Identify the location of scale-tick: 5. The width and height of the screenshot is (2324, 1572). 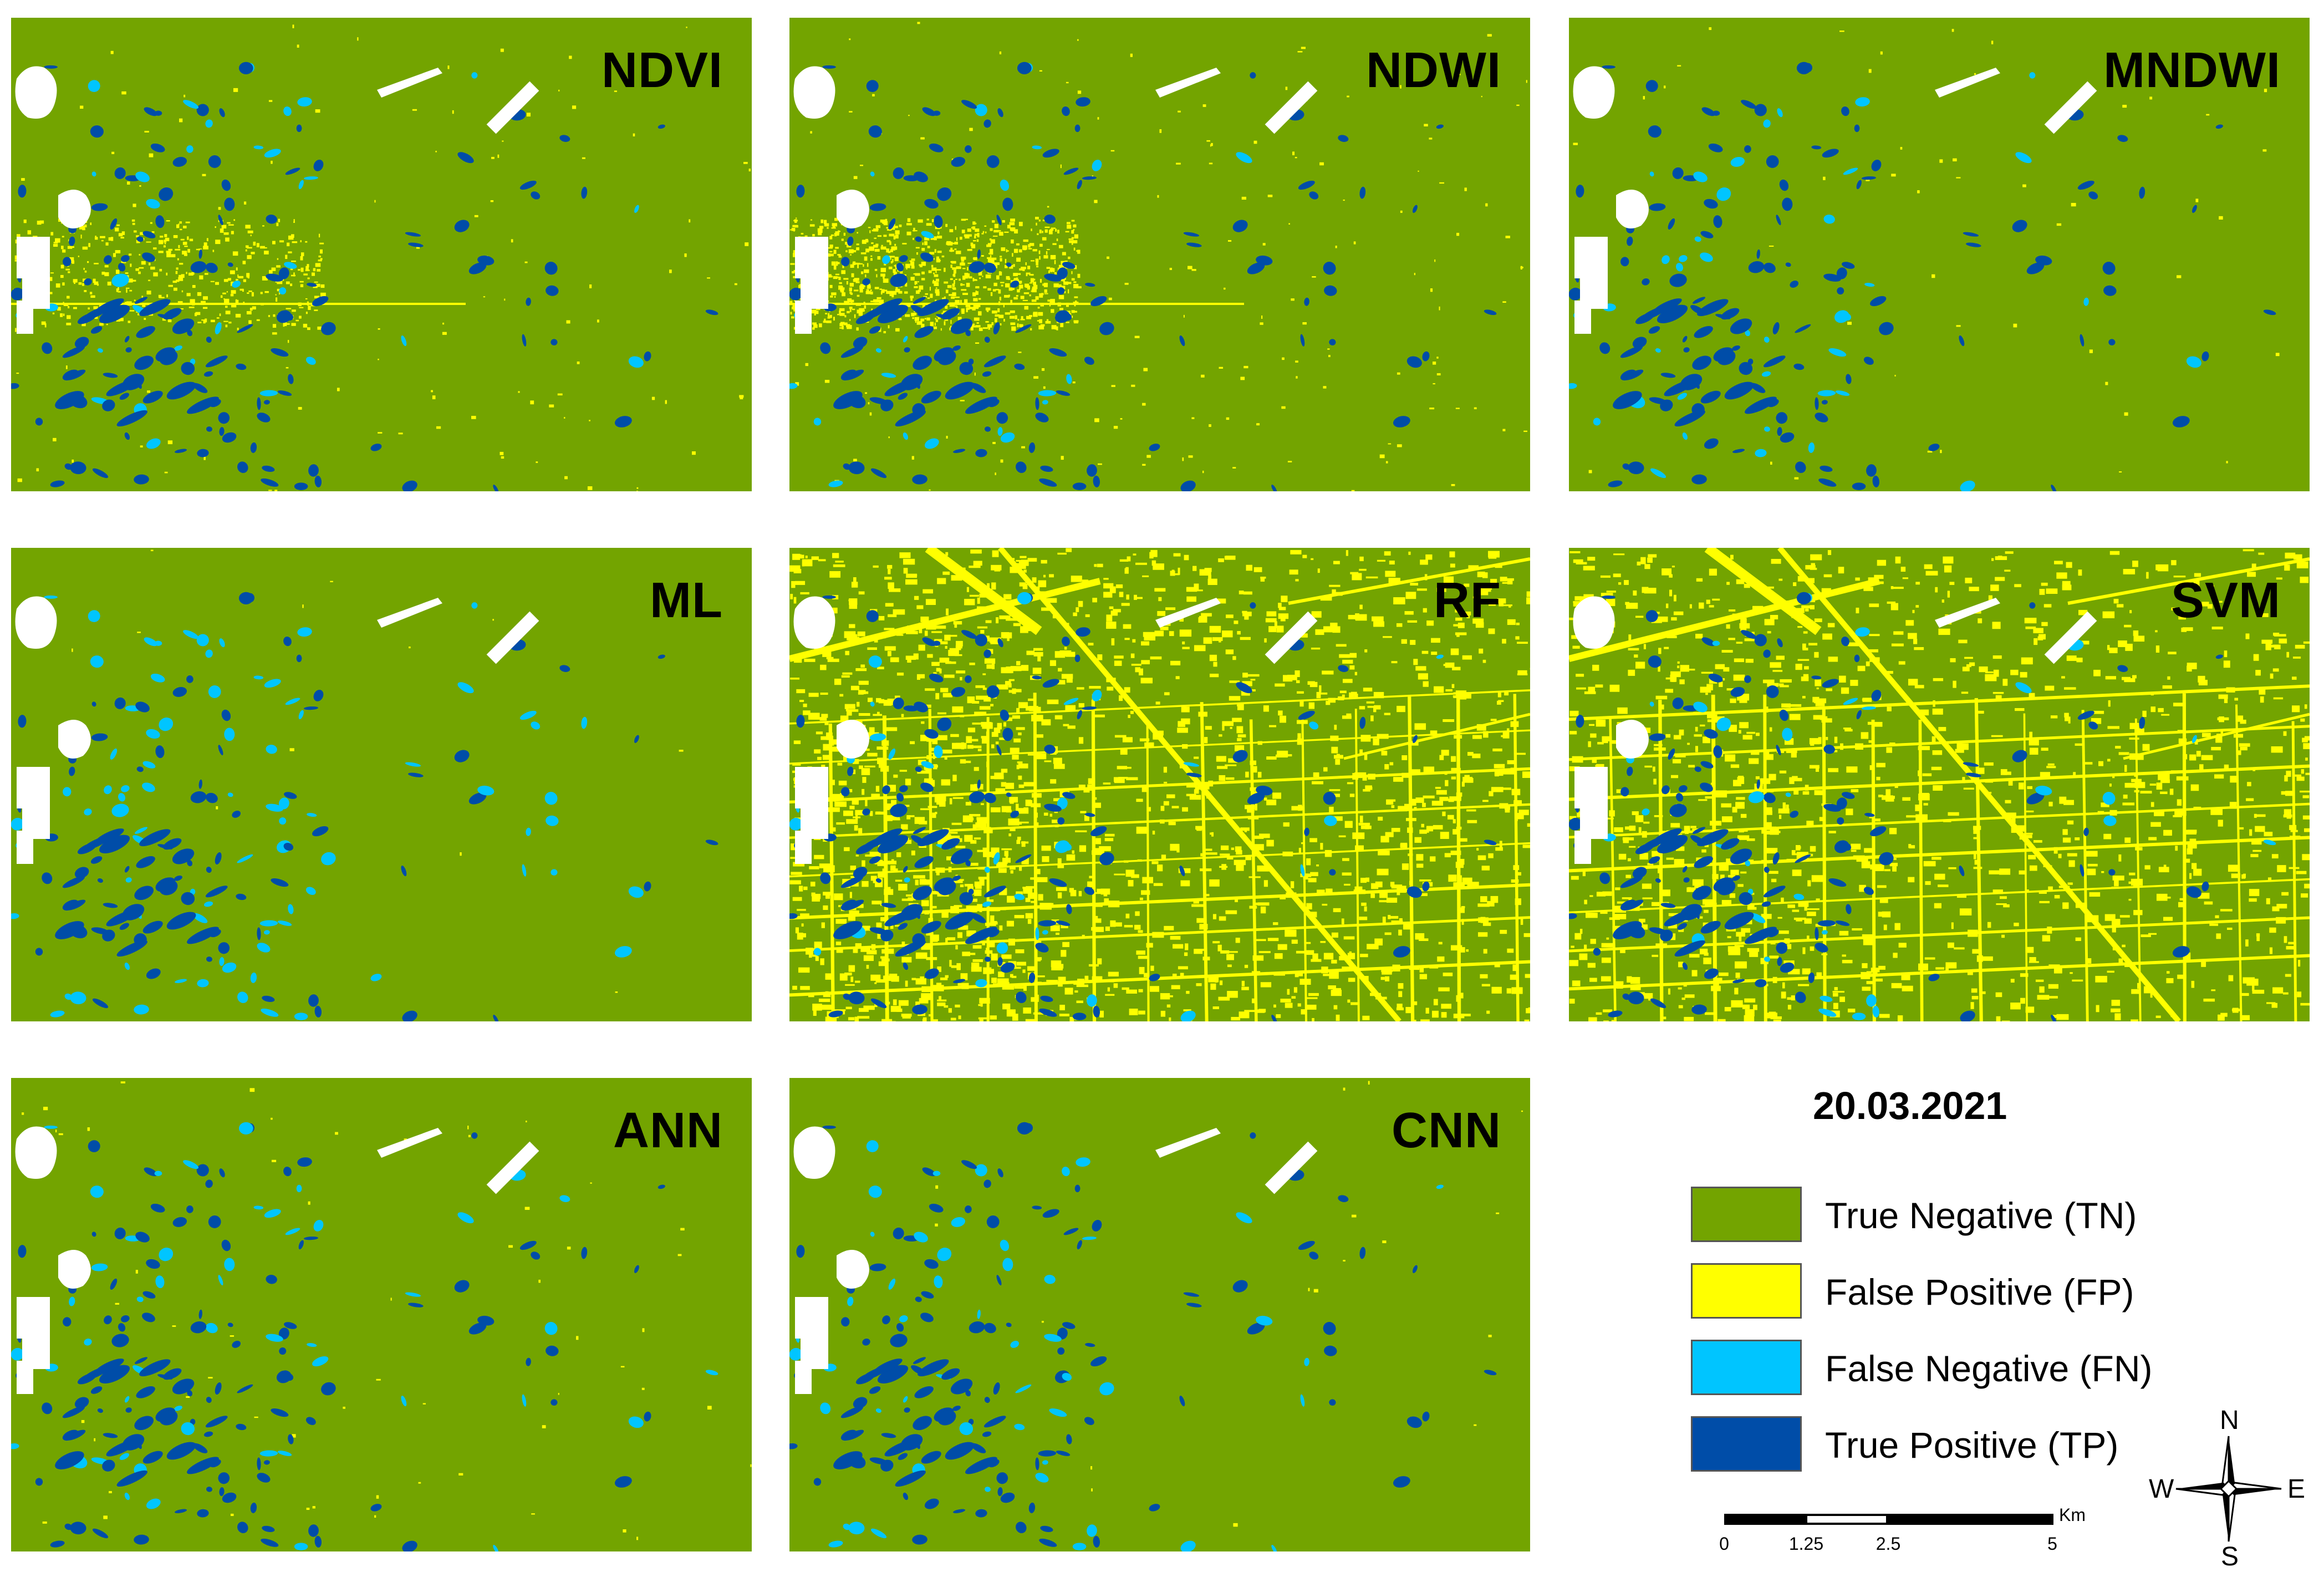
(2052, 1544).